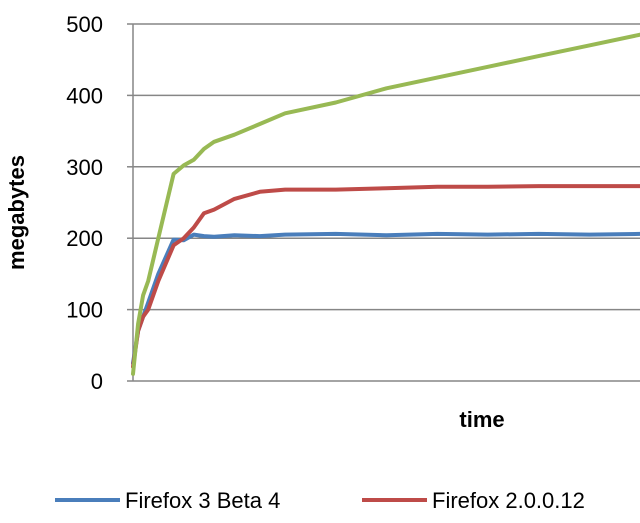  What do you see at coordinates (508, 500) in the screenshot?
I see `legend-label-2: Firefox 2.0.0.12` at bounding box center [508, 500].